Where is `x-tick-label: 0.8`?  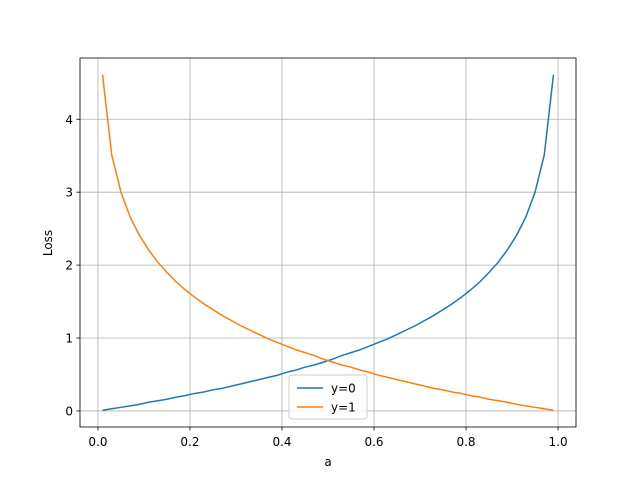
x-tick-label: 0.8 is located at coordinates (465, 442).